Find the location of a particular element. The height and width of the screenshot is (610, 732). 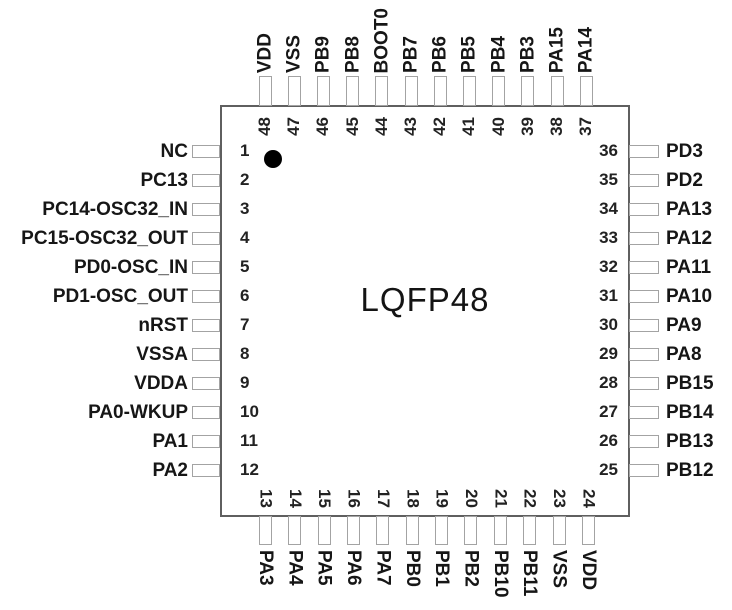

pin-3-number: 3 is located at coordinates (245, 208).